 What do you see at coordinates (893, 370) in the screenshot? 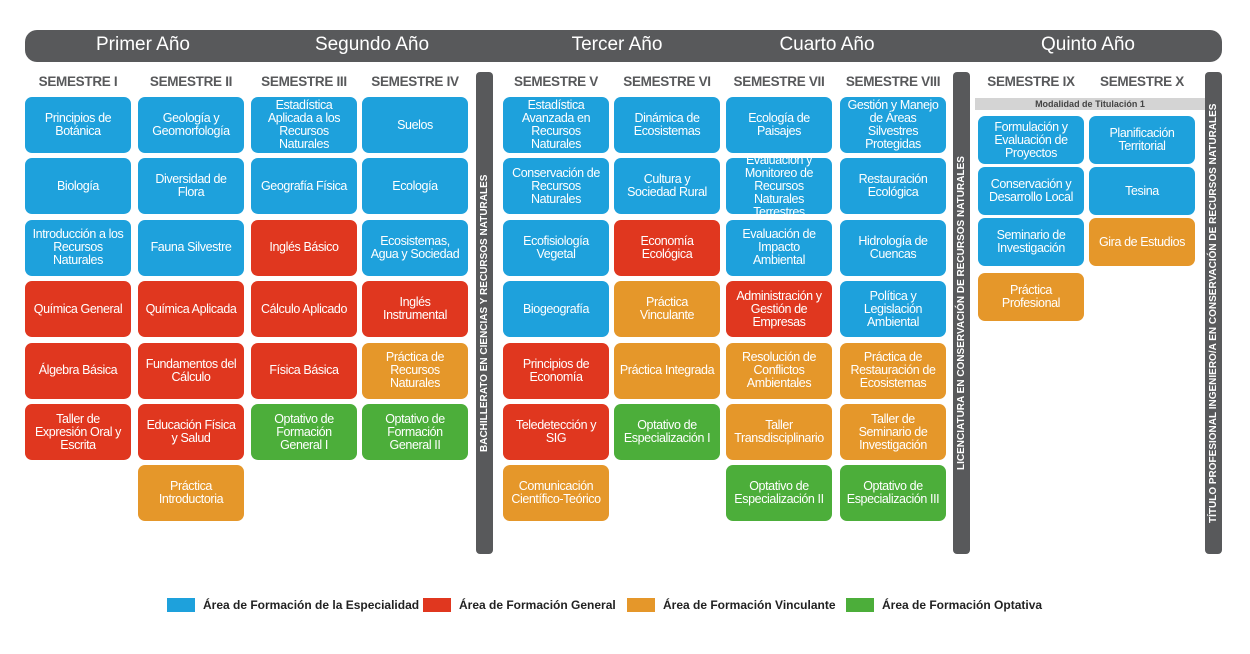
I see `course: Práctica de Restauración de Ecosistemas` at bounding box center [893, 370].